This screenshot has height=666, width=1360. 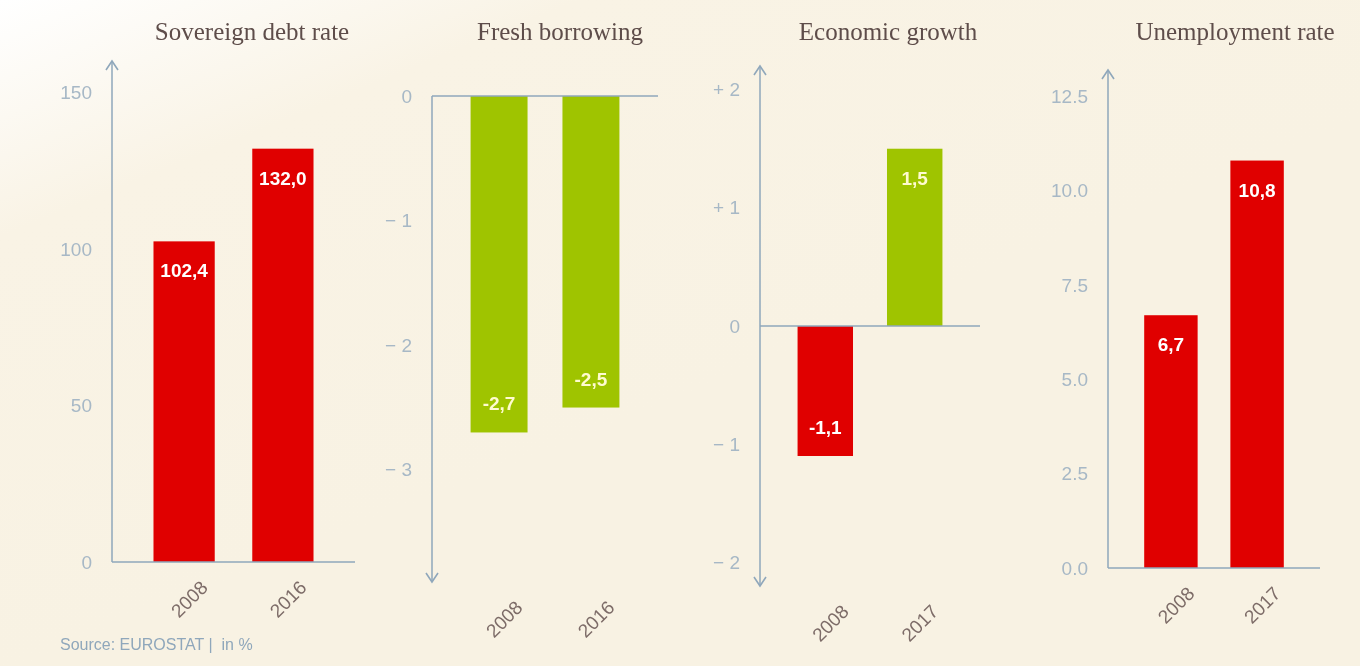 What do you see at coordinates (499, 404) in the screenshot?
I see `data-label: -2,7` at bounding box center [499, 404].